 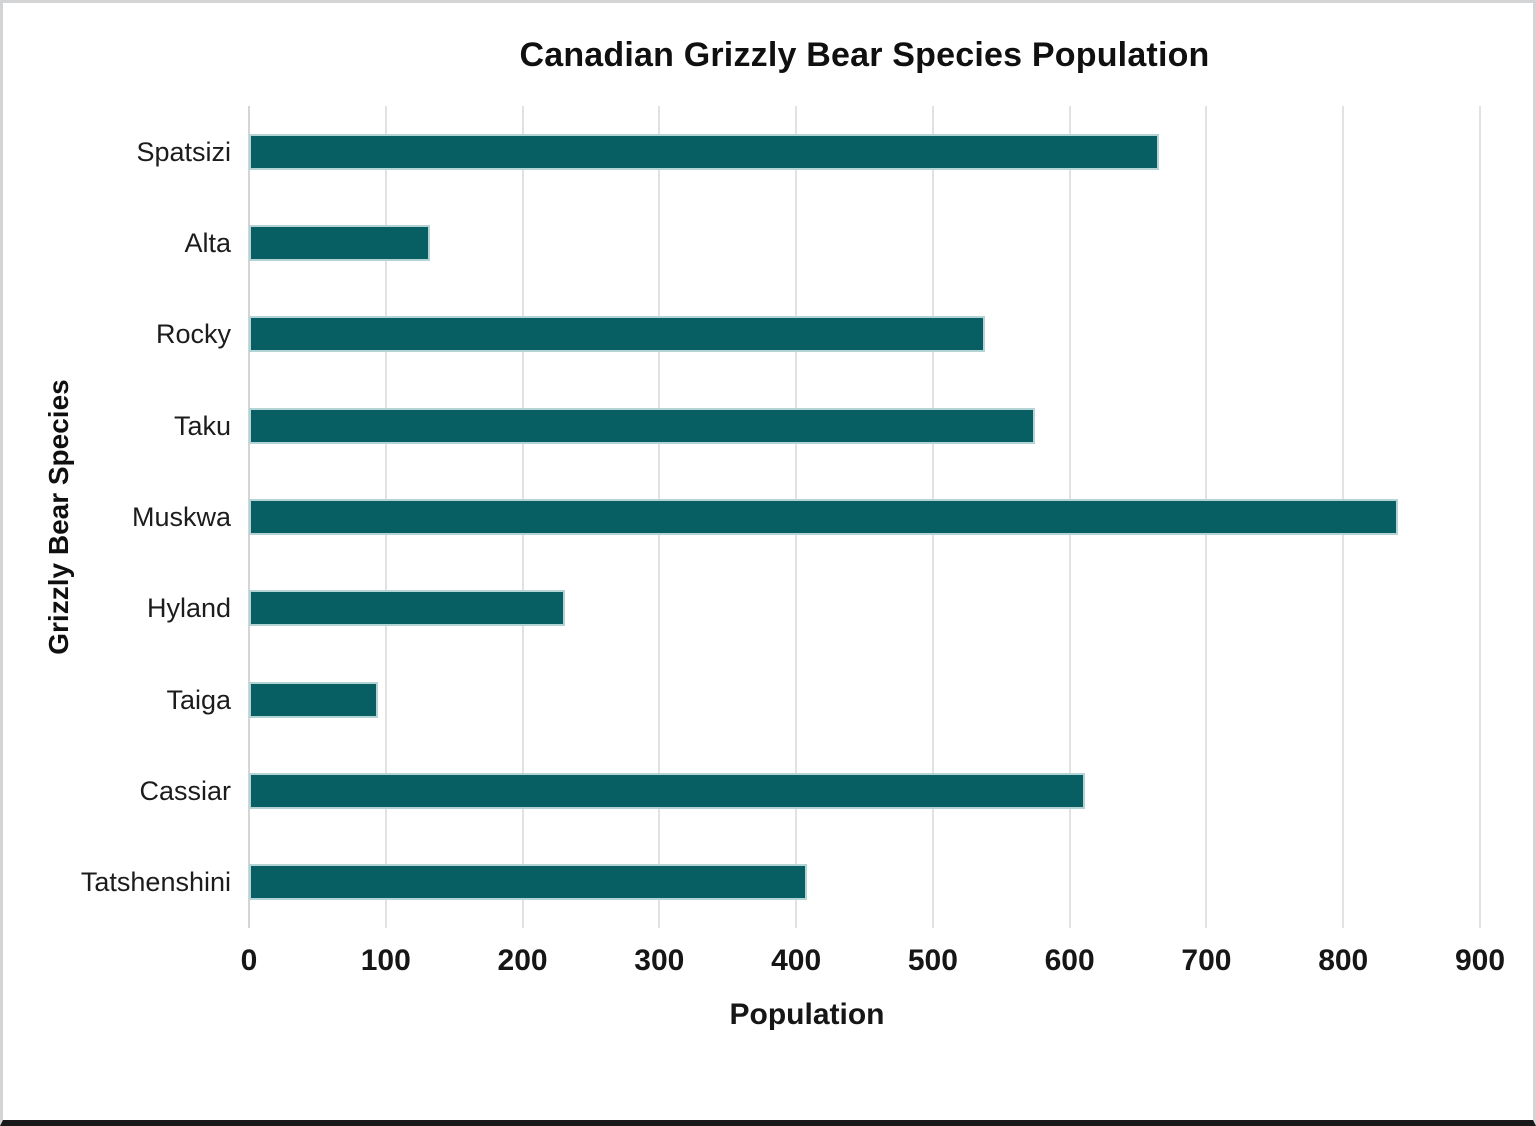 What do you see at coordinates (181, 517) in the screenshot?
I see `category-label: Muskwa` at bounding box center [181, 517].